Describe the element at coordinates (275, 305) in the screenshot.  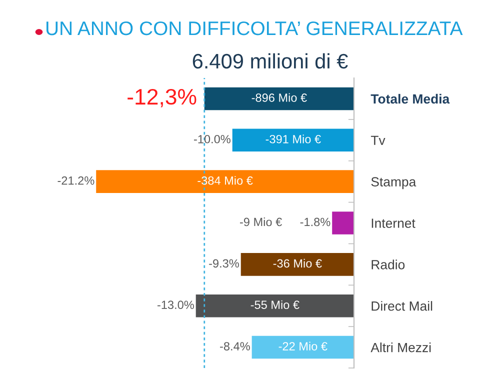
I see `annotation: -55 Mio €` at that location.